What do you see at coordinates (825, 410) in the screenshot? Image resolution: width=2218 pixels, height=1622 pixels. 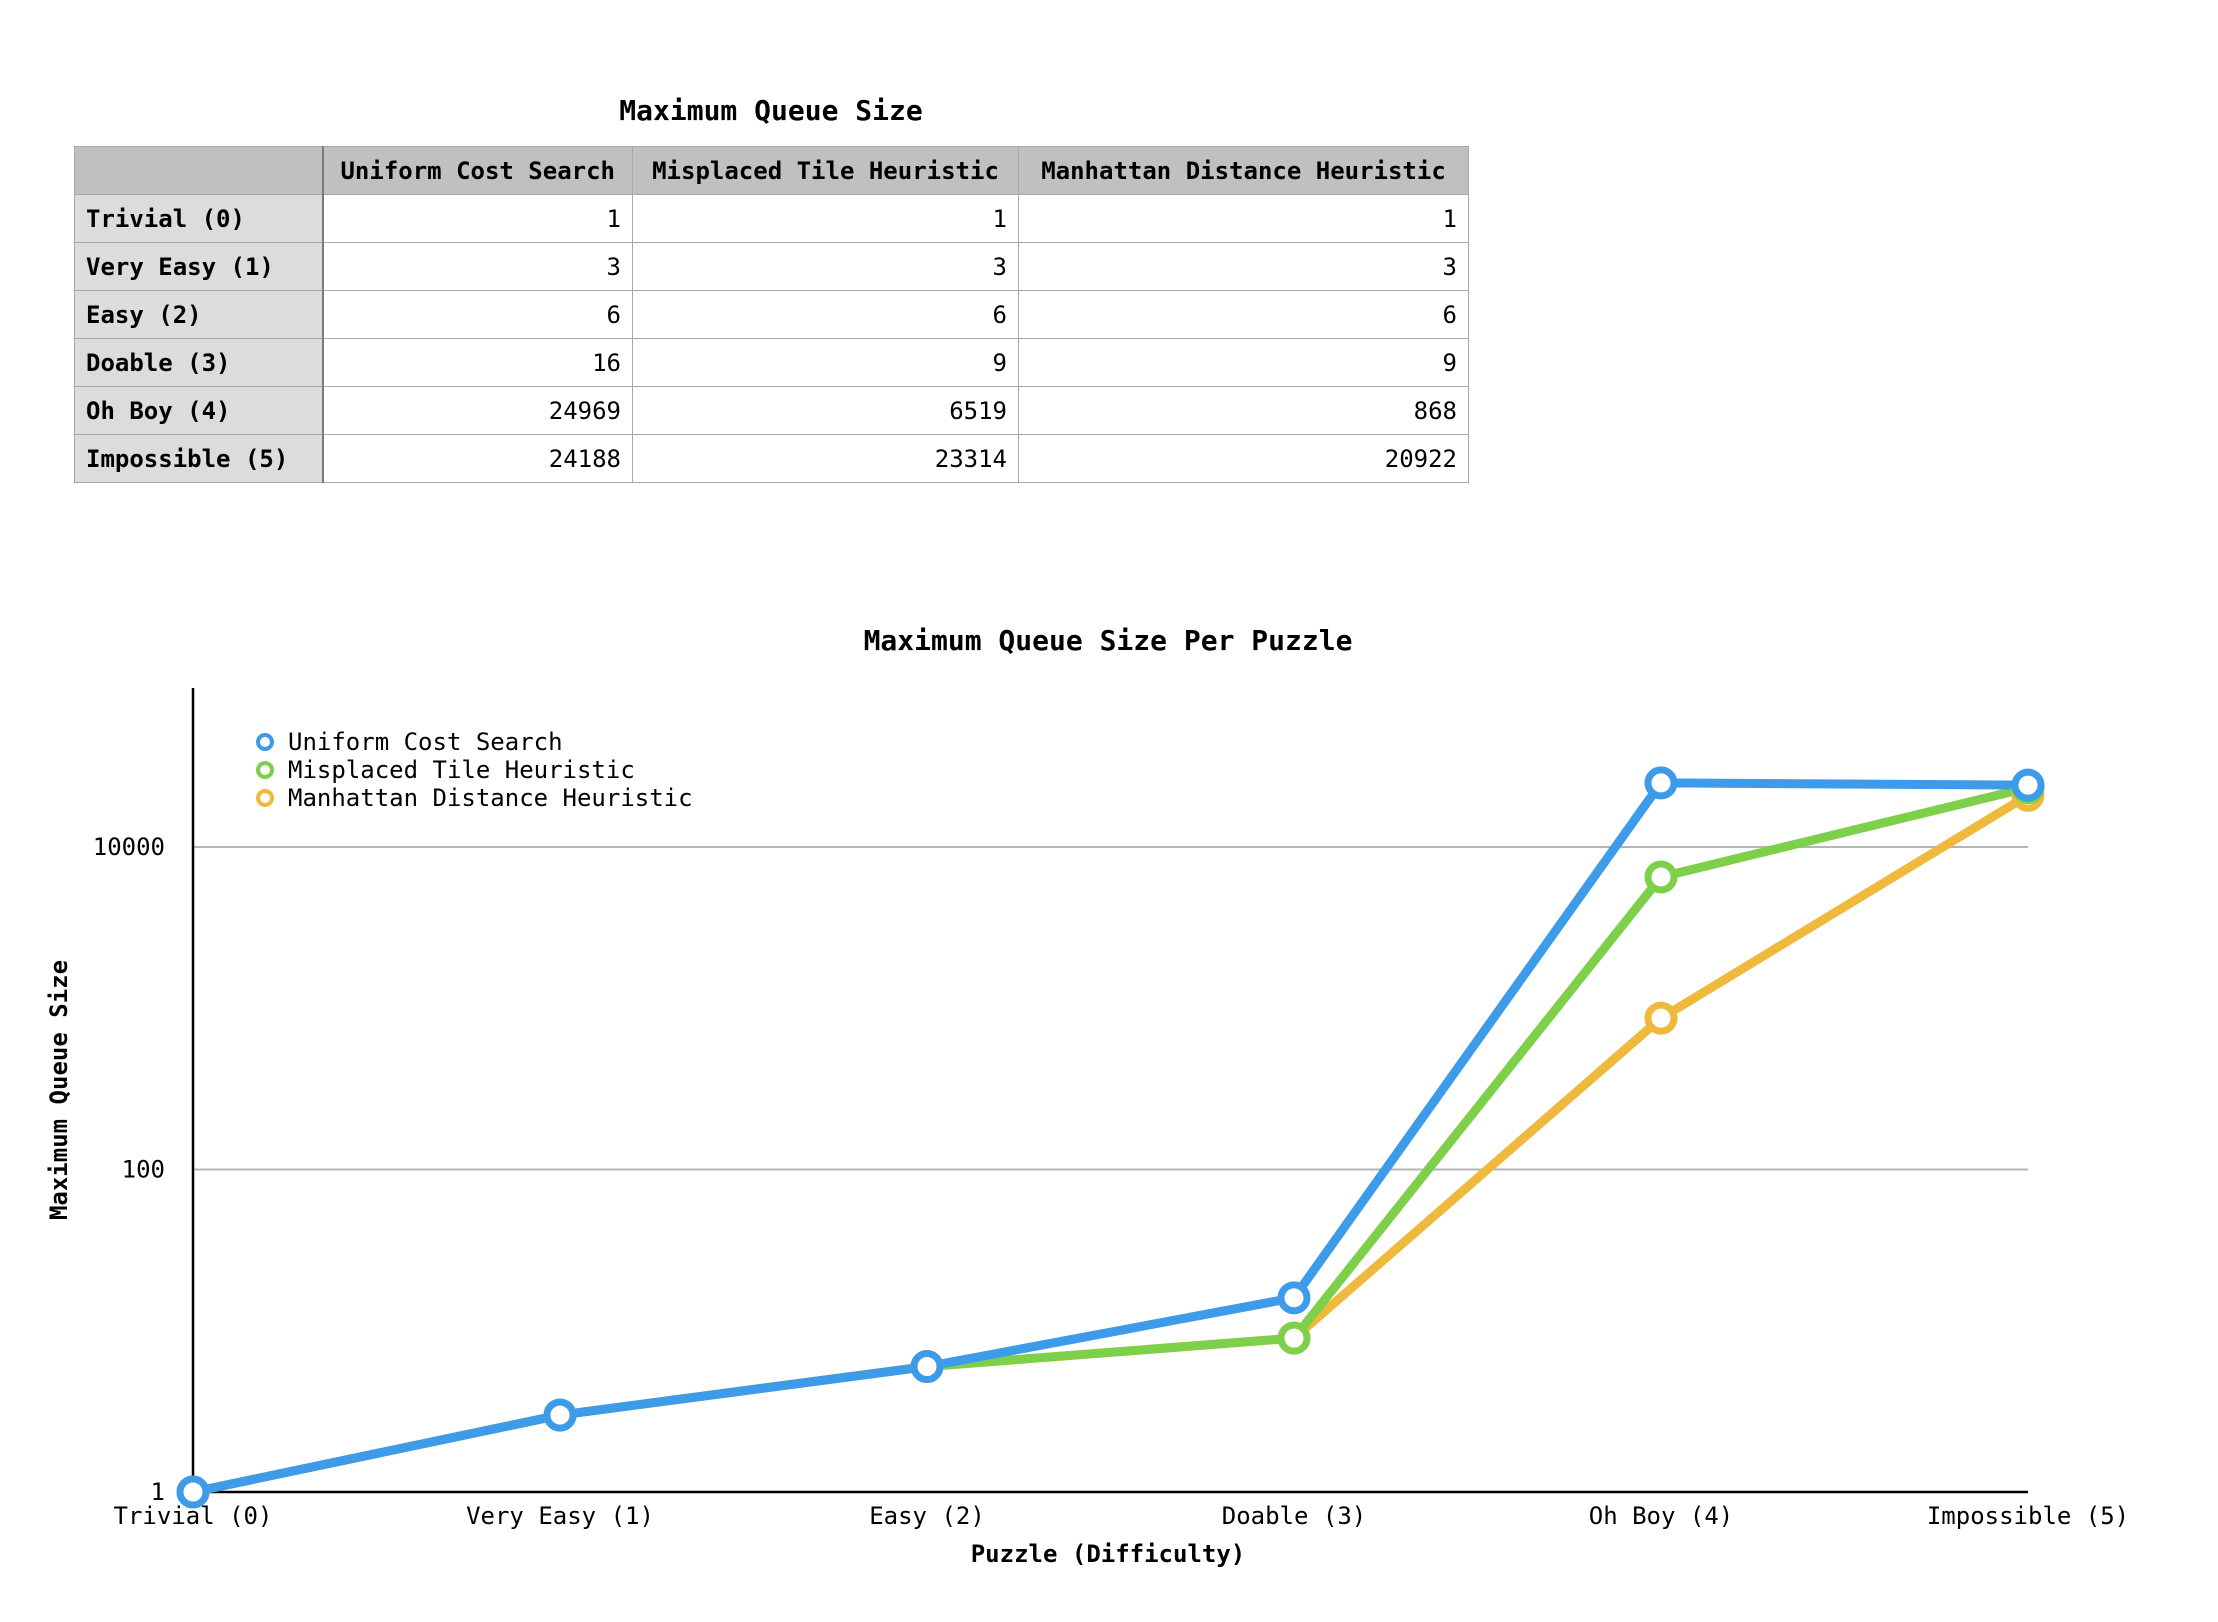 I see `table-cell: 6519` at bounding box center [825, 410].